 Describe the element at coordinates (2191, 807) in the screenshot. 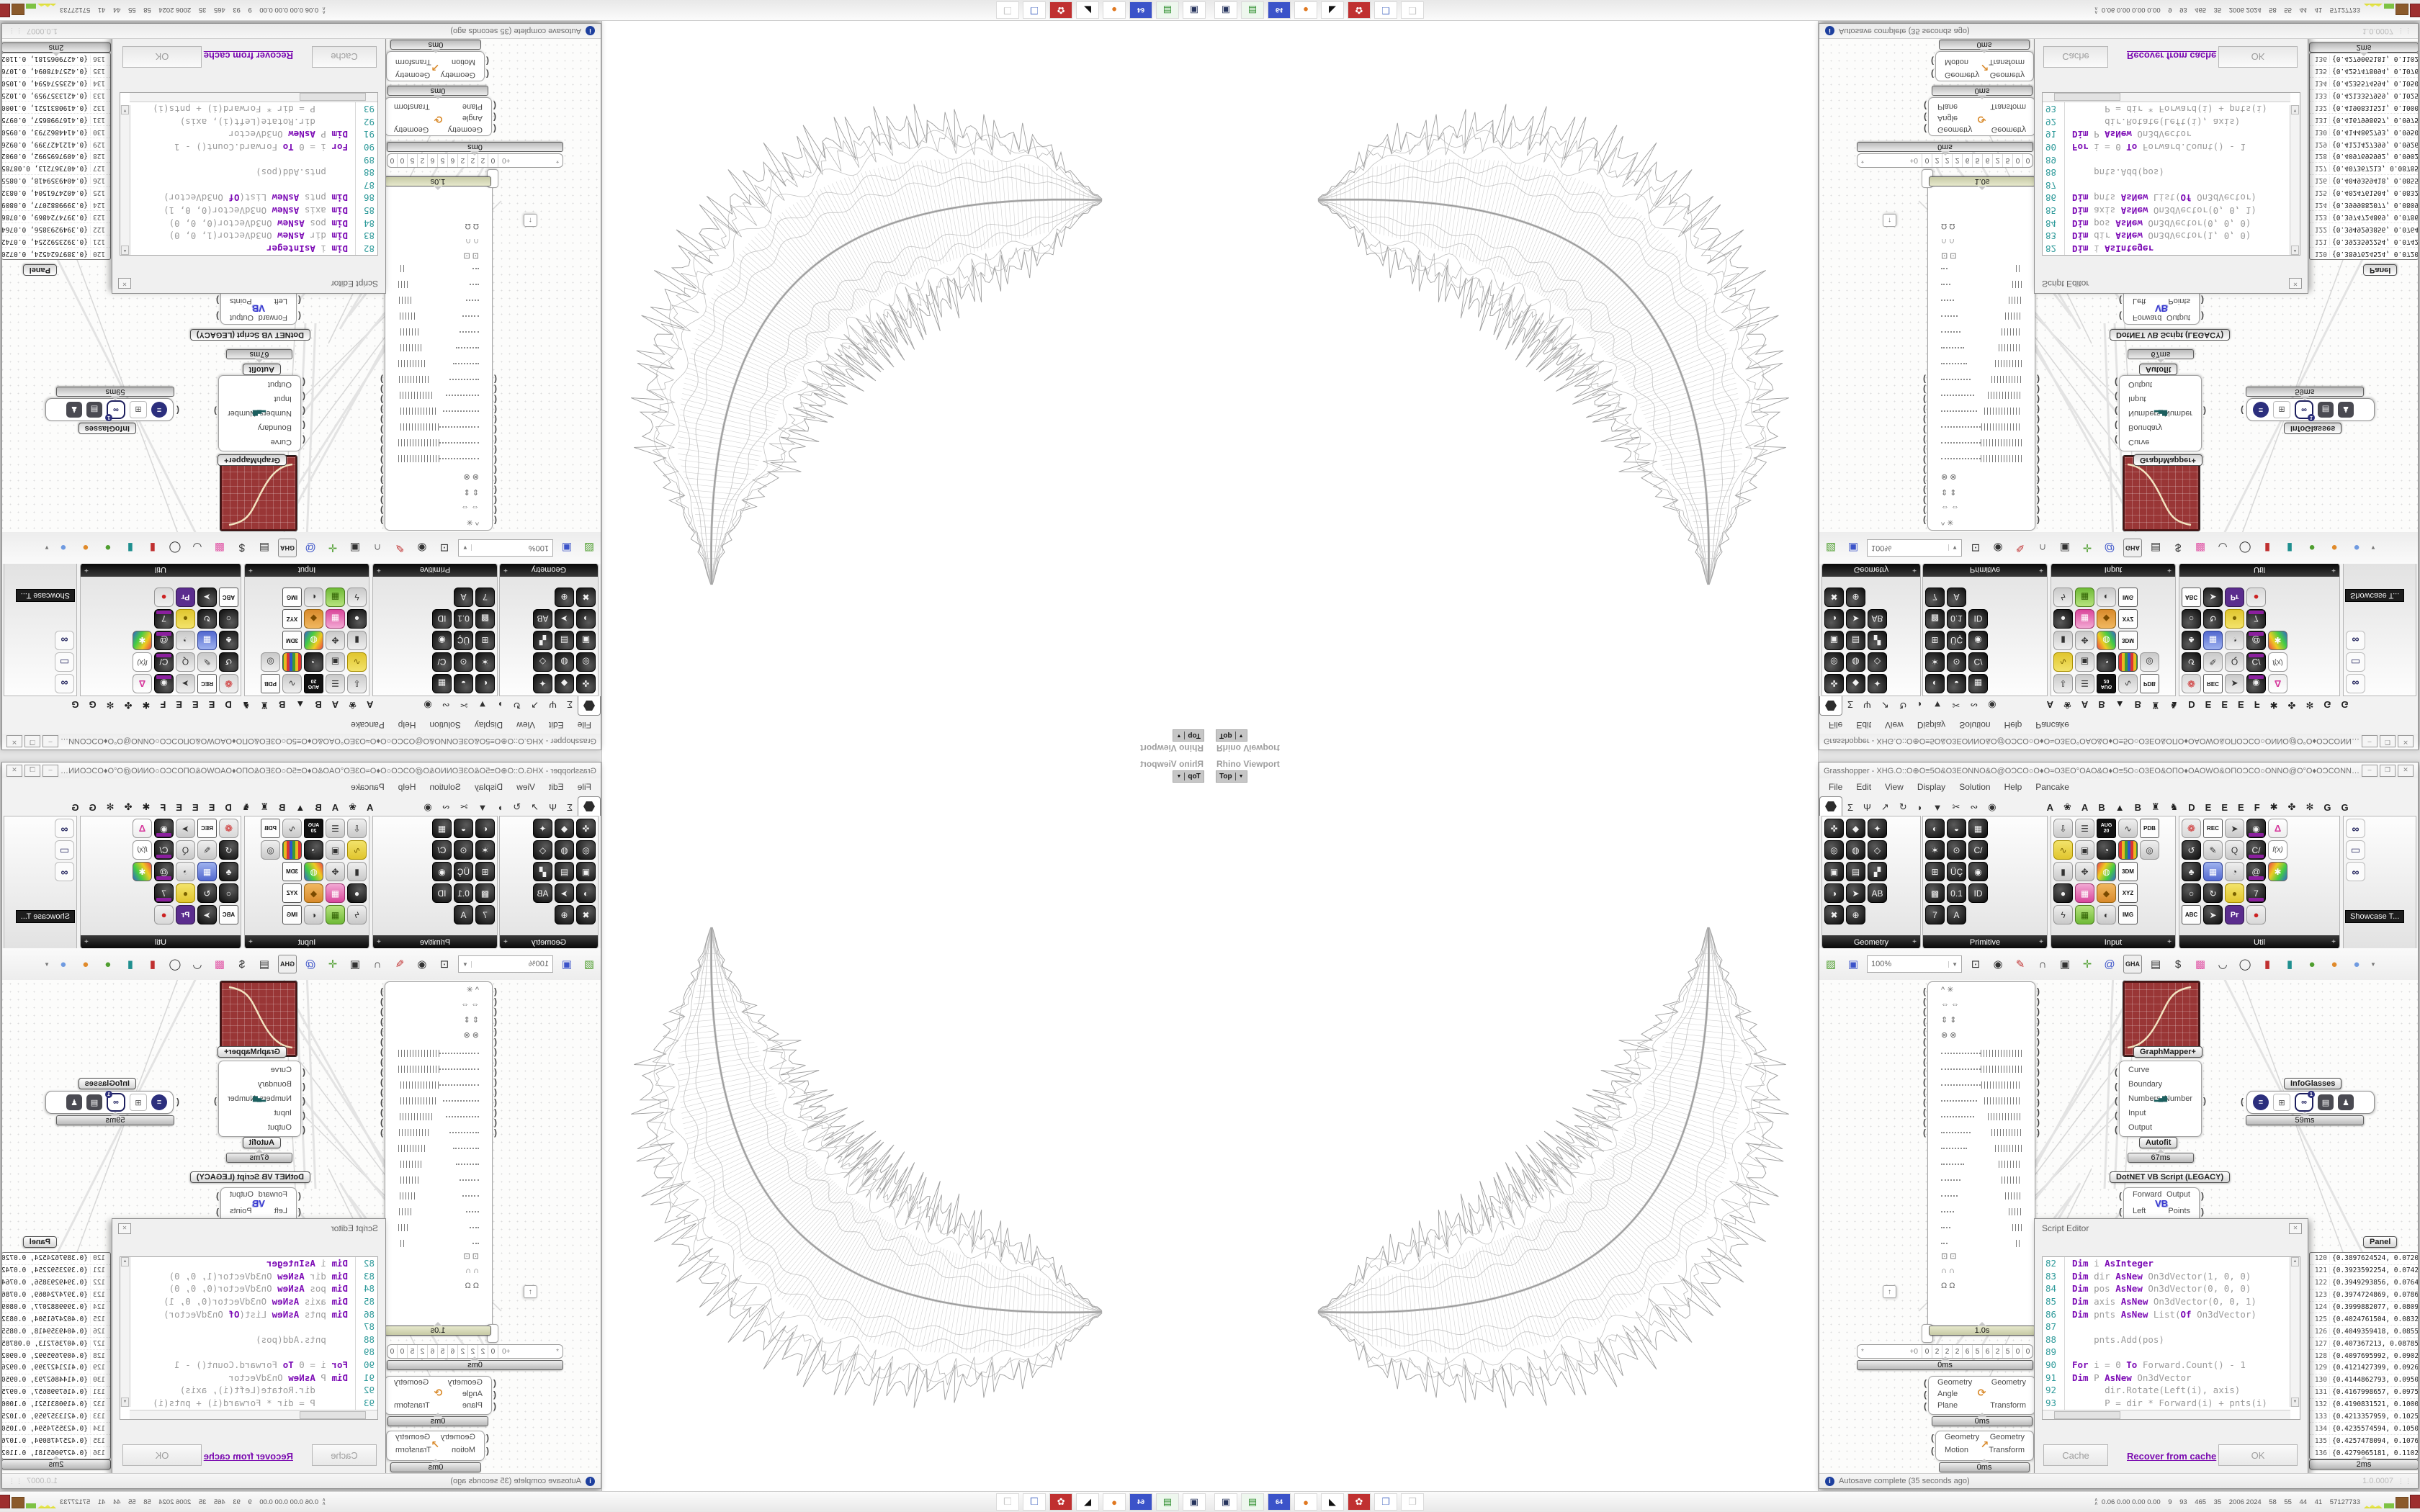

I see `plugin-tab: D` at that location.